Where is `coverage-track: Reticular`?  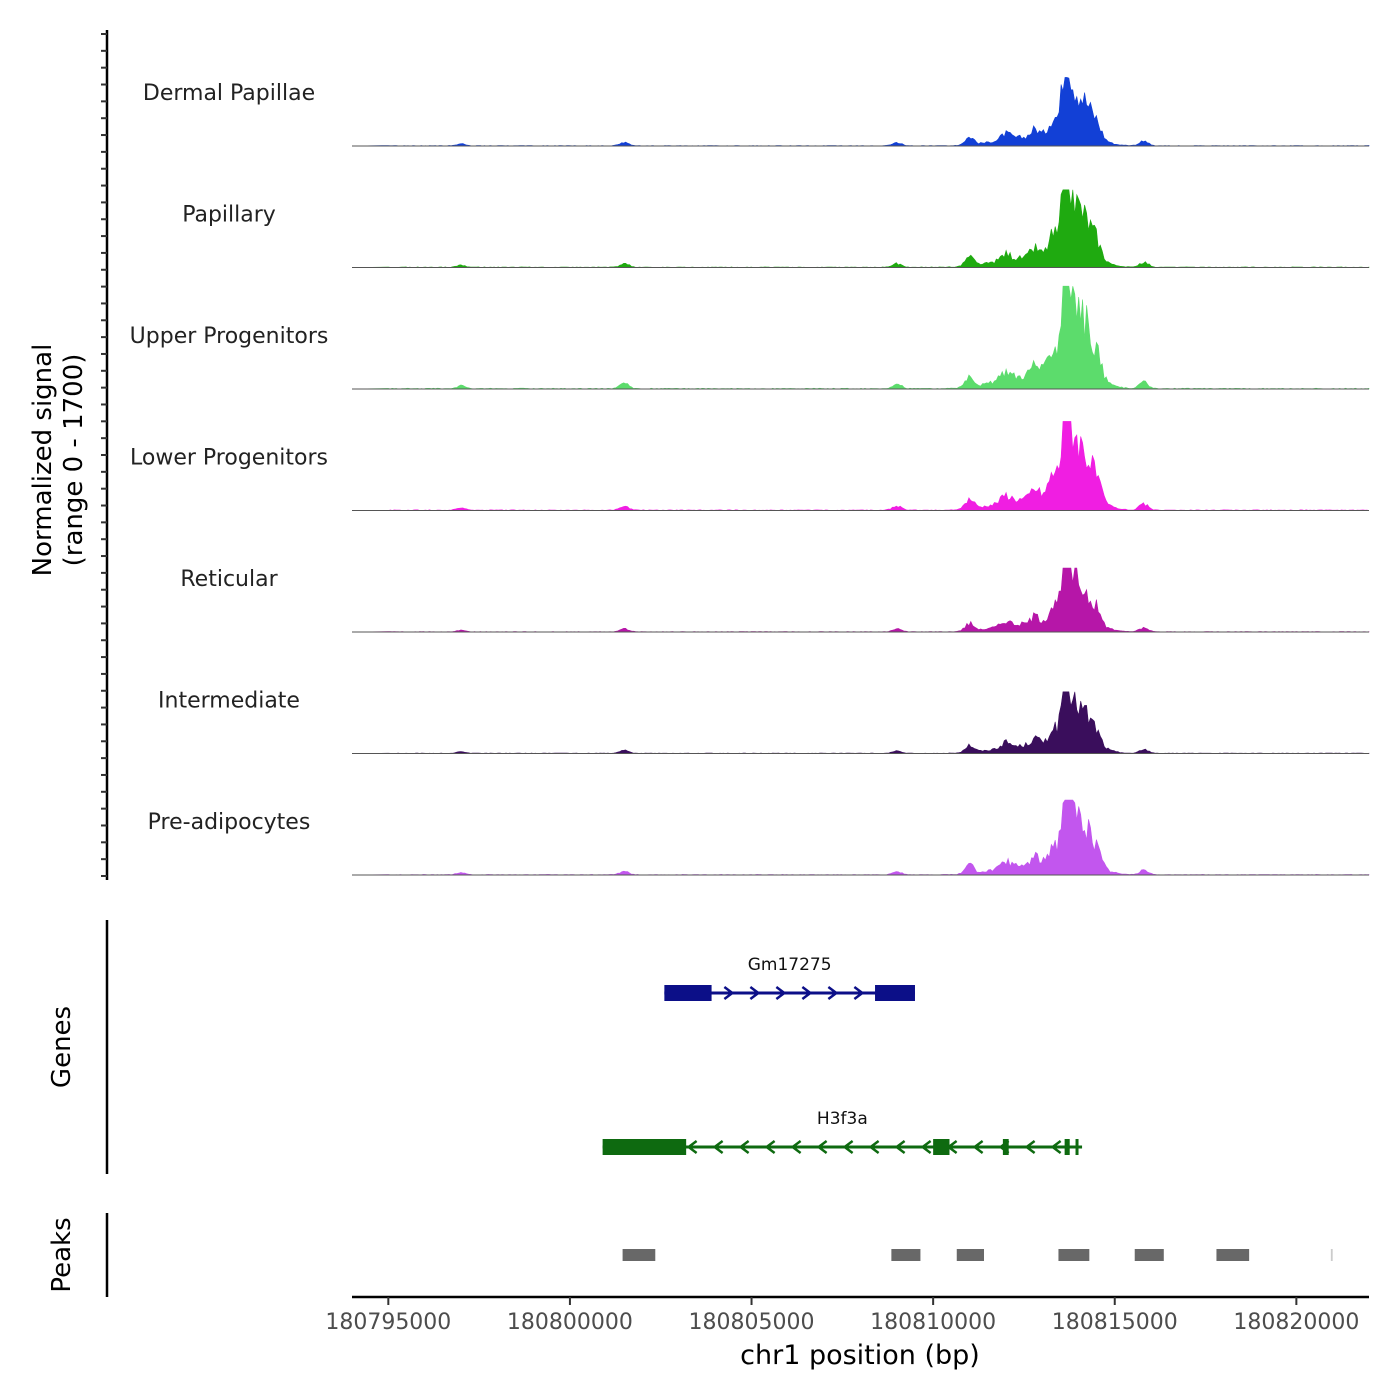
coverage-track: Reticular is located at coordinates (775, 600).